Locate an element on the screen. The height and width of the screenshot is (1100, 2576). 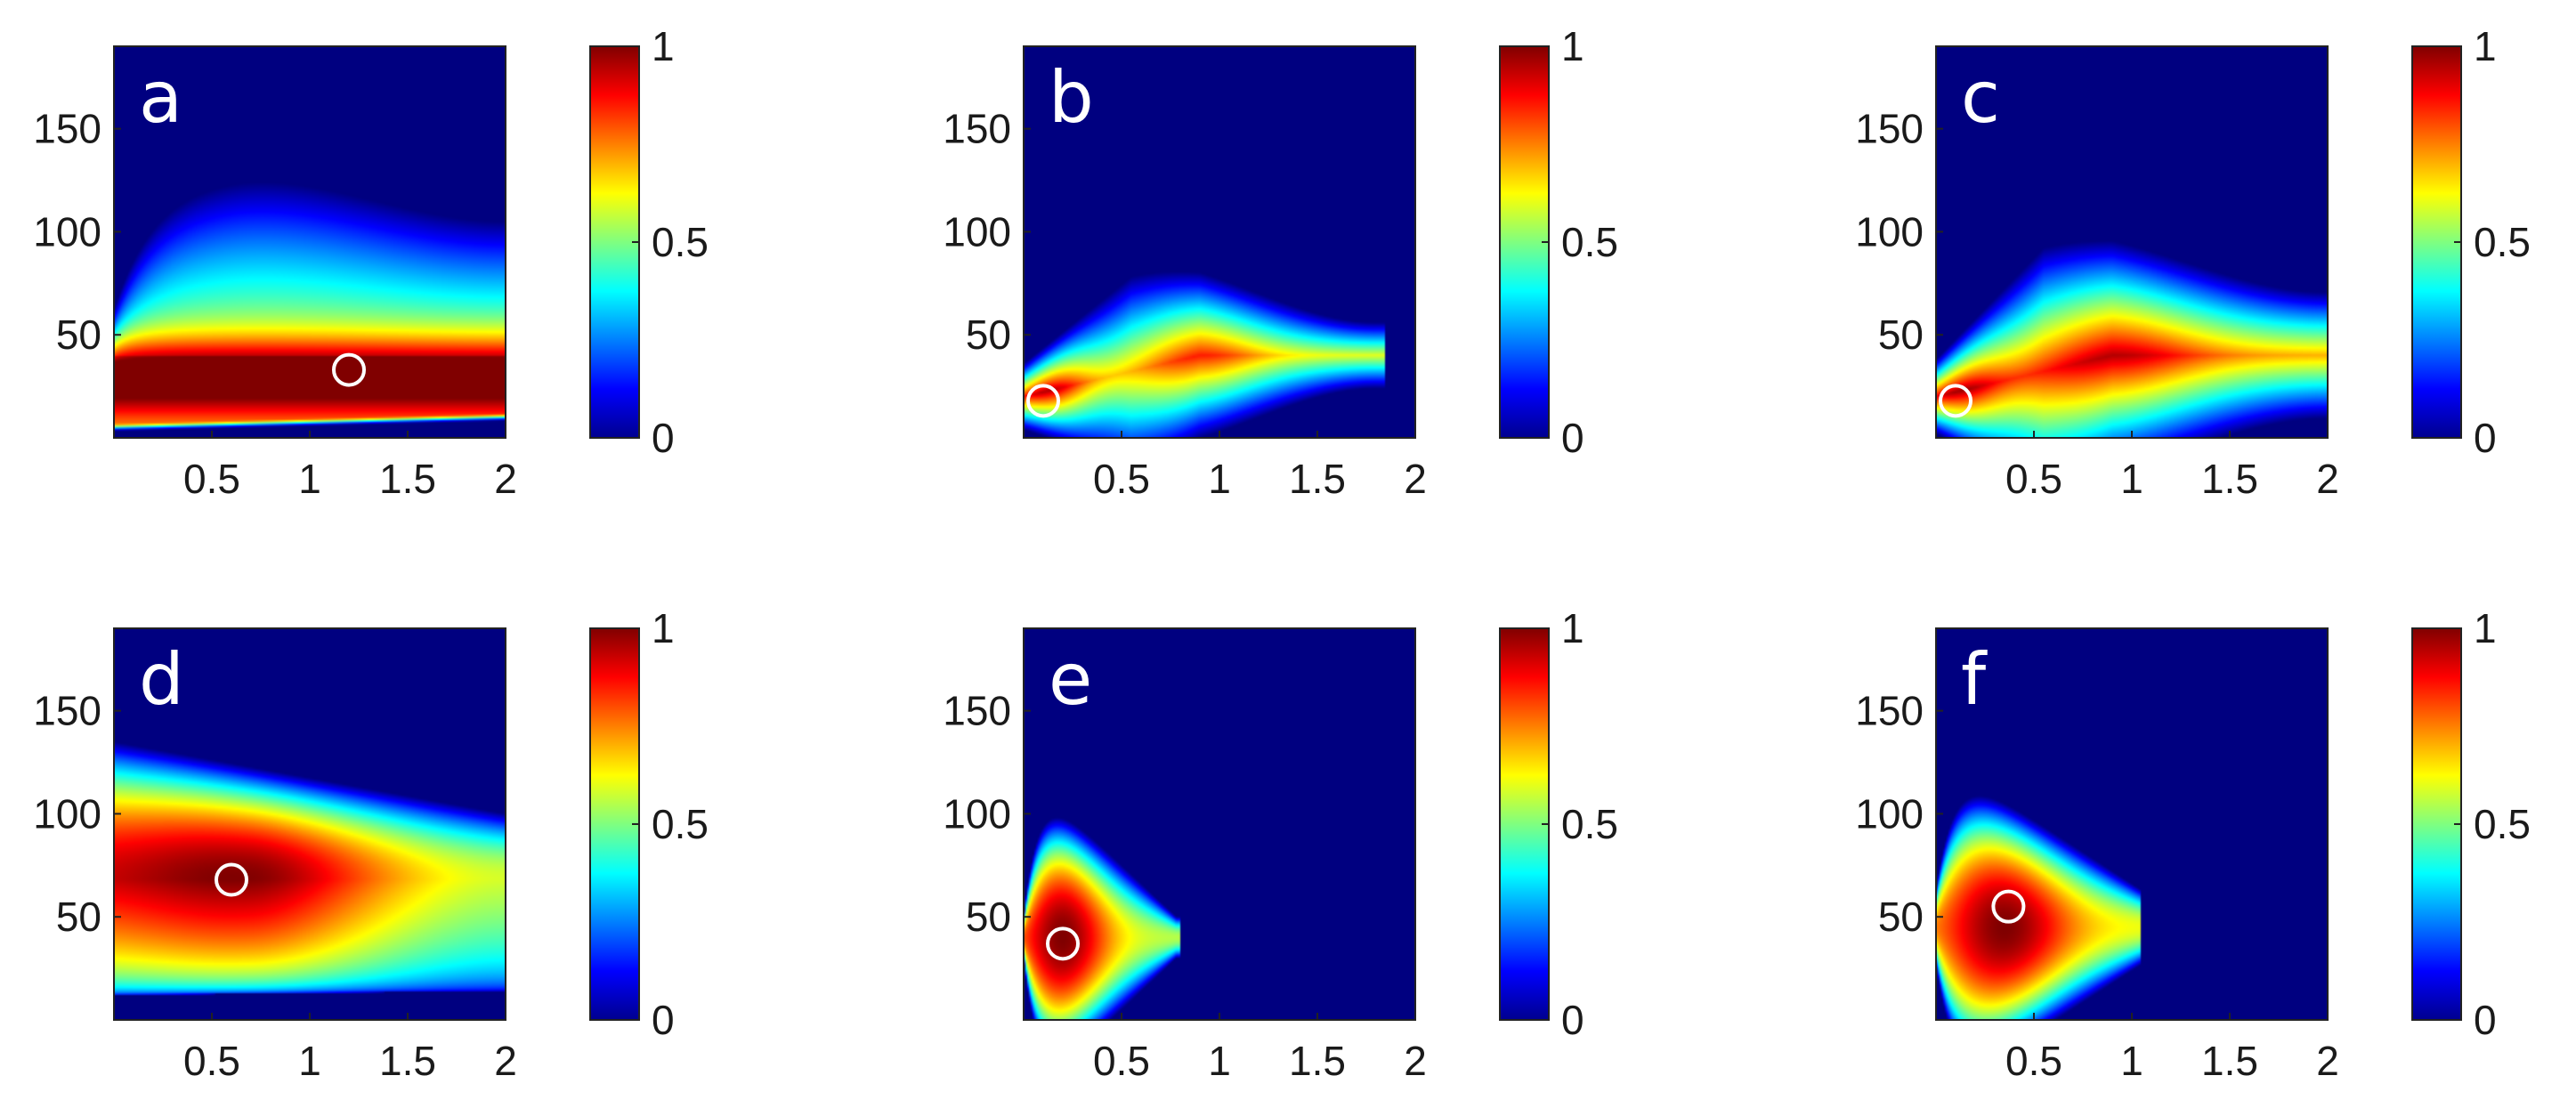
panel-e: e 0.5 1 1.5 2 50 100 150 0 0.5 1 is located at coordinates (1280, 844).